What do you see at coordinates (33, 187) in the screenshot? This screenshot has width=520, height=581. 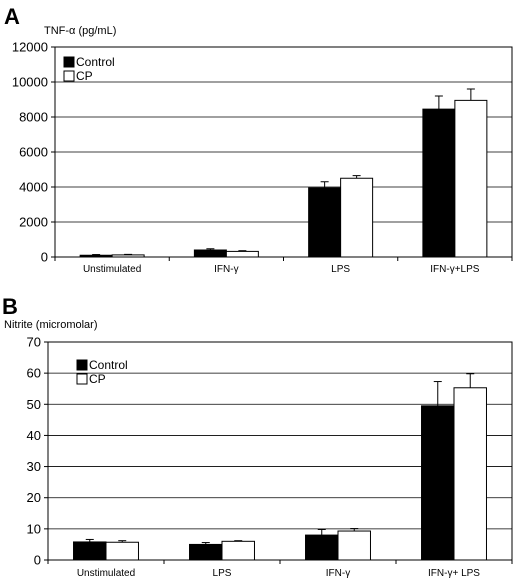 I see `panel-a-y-tick-label: 4000` at bounding box center [33, 187].